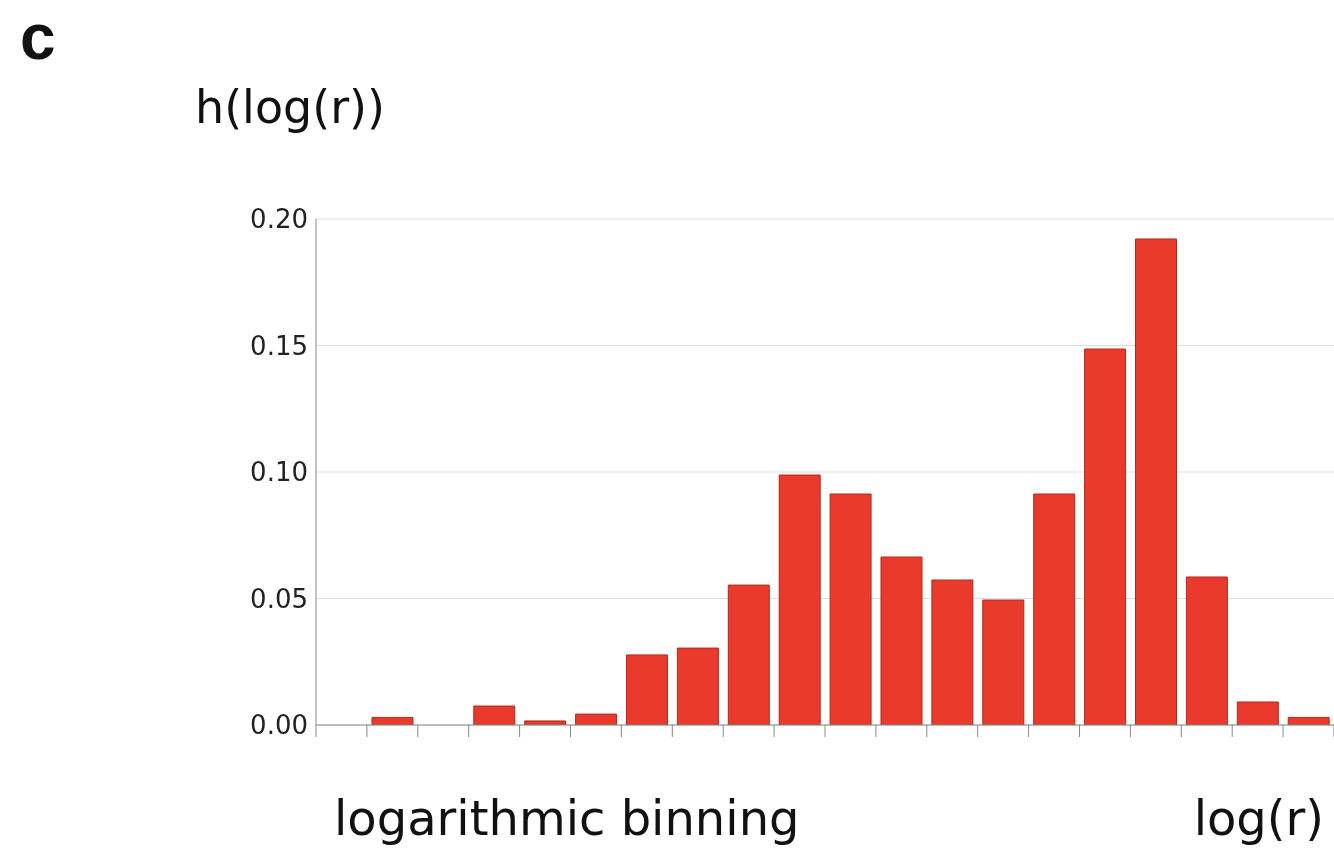 The image size is (1334, 859). What do you see at coordinates (38, 37) in the screenshot?
I see `text: c` at bounding box center [38, 37].